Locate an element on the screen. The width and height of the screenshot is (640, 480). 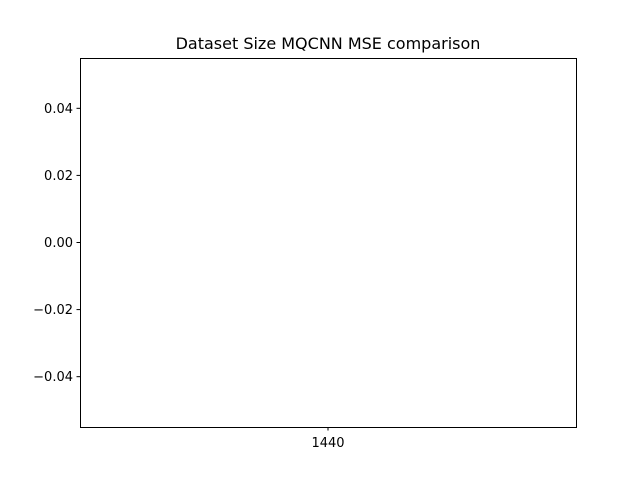
y-tick-label: 0.02 is located at coordinates (58, 176).